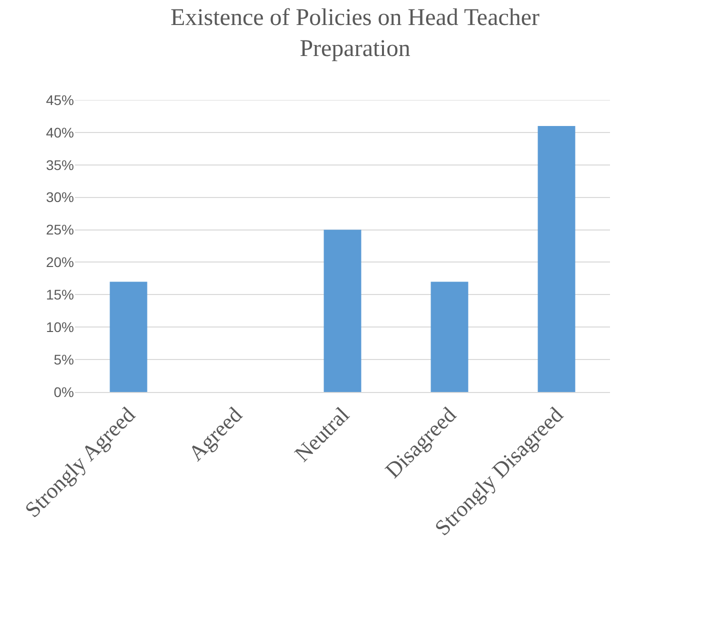 The width and height of the screenshot is (710, 622). Describe the element at coordinates (60, 294) in the screenshot. I see `y-tick-label: 15%` at that location.